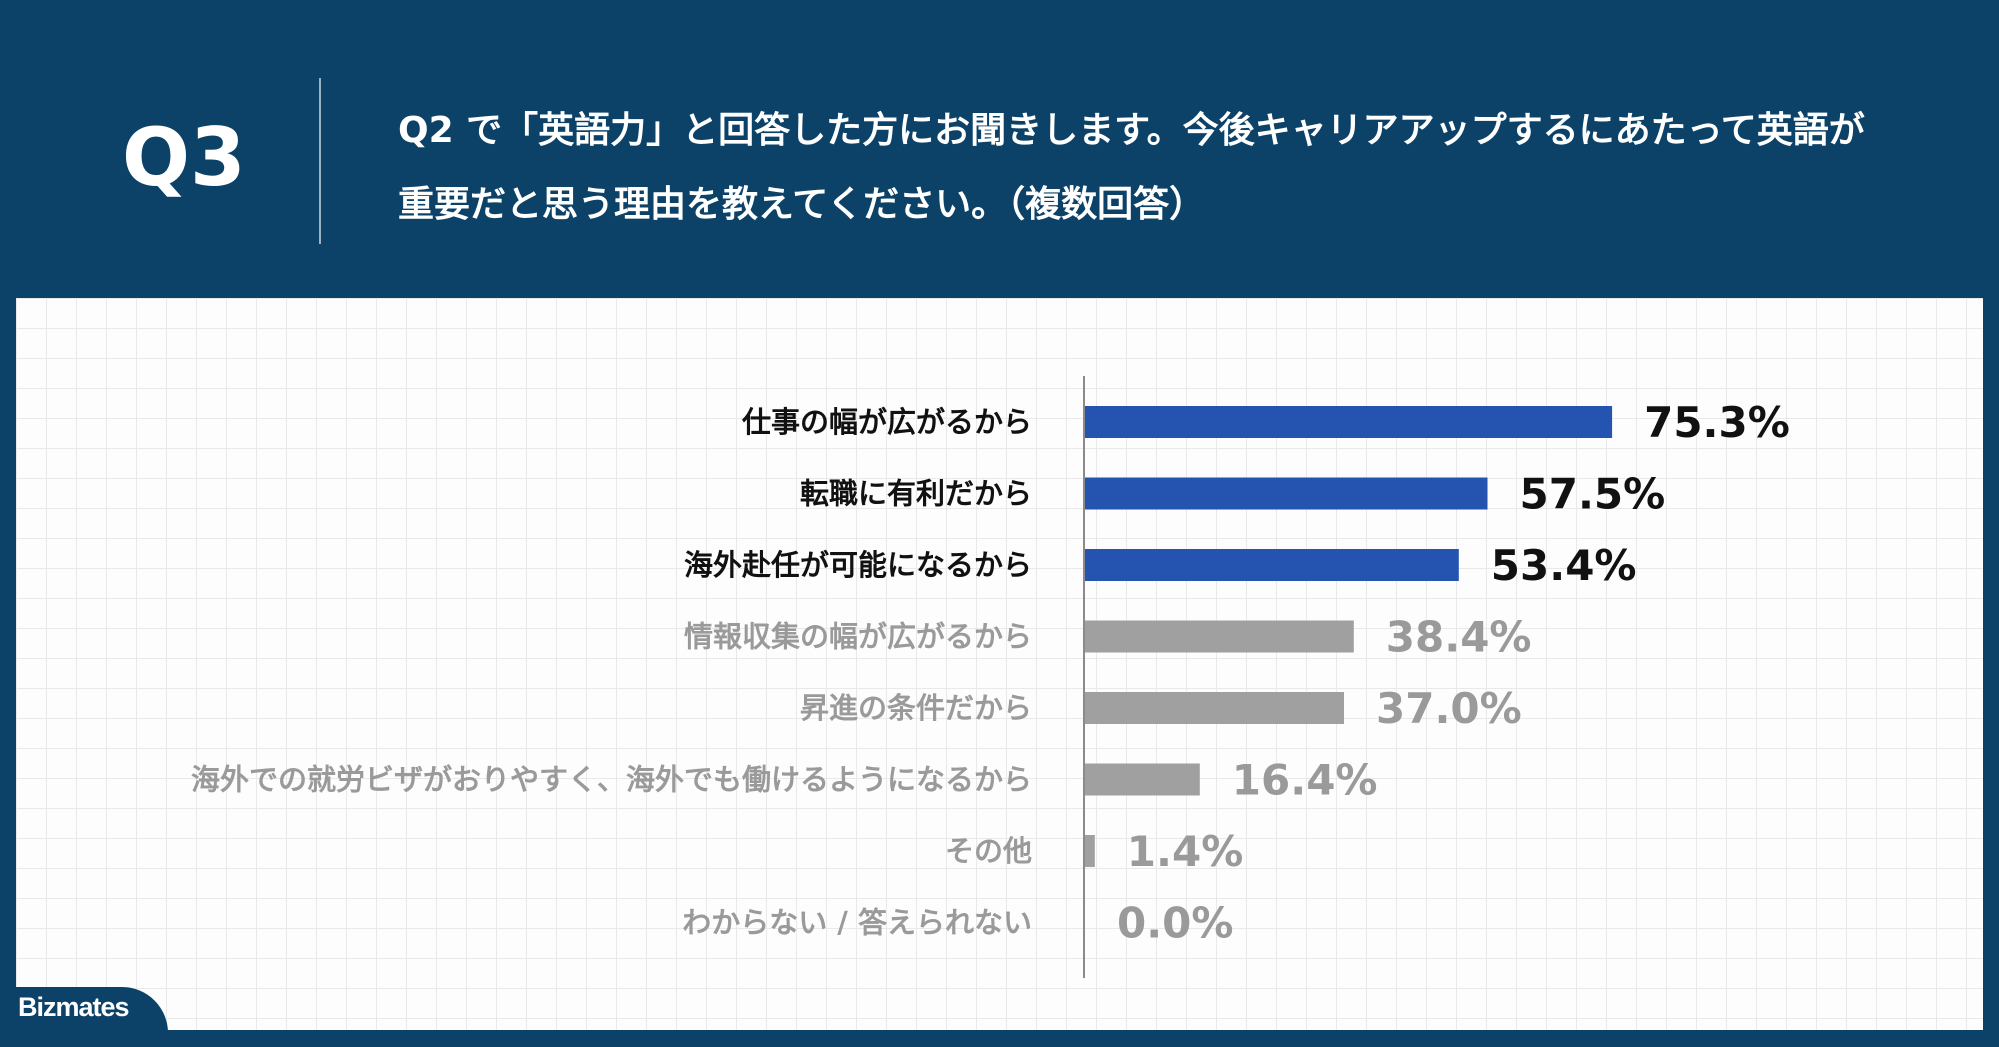  What do you see at coordinates (916, 494) in the screenshot?
I see `category-label: 転職に有利だから` at bounding box center [916, 494].